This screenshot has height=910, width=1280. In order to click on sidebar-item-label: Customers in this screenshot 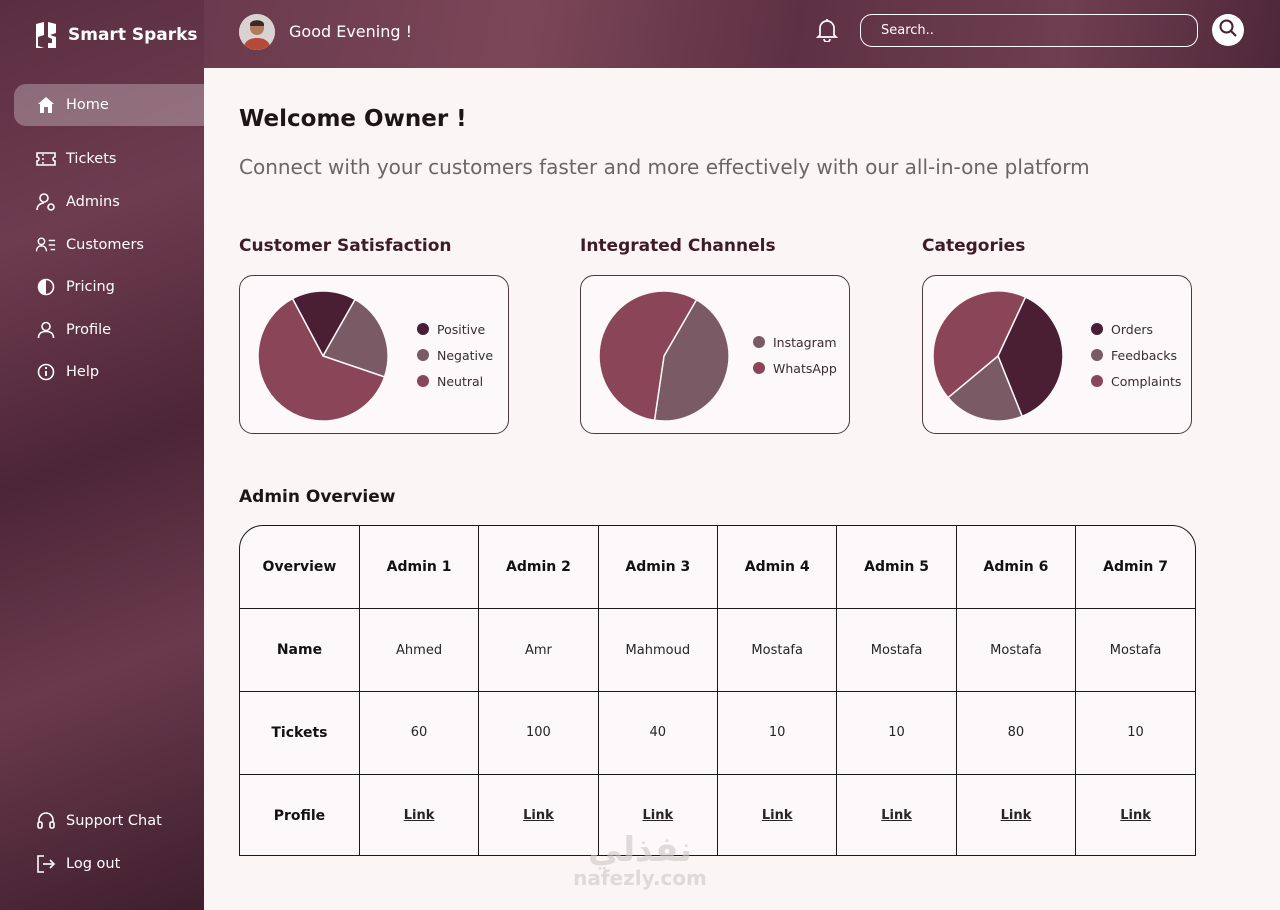, I will do `click(105, 245)`.